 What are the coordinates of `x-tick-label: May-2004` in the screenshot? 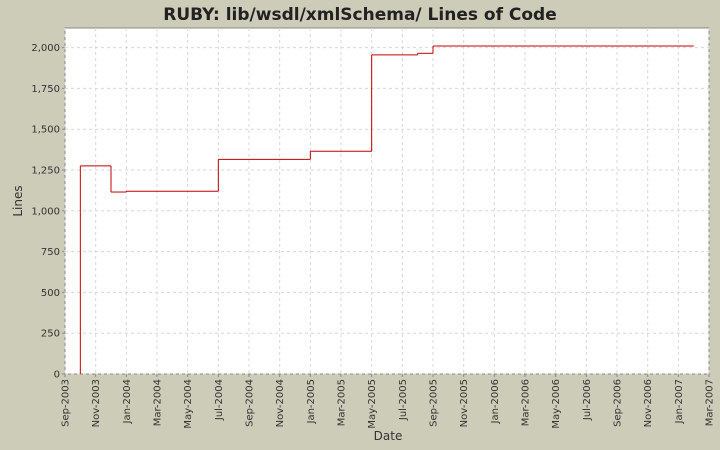 It's located at (188, 404).